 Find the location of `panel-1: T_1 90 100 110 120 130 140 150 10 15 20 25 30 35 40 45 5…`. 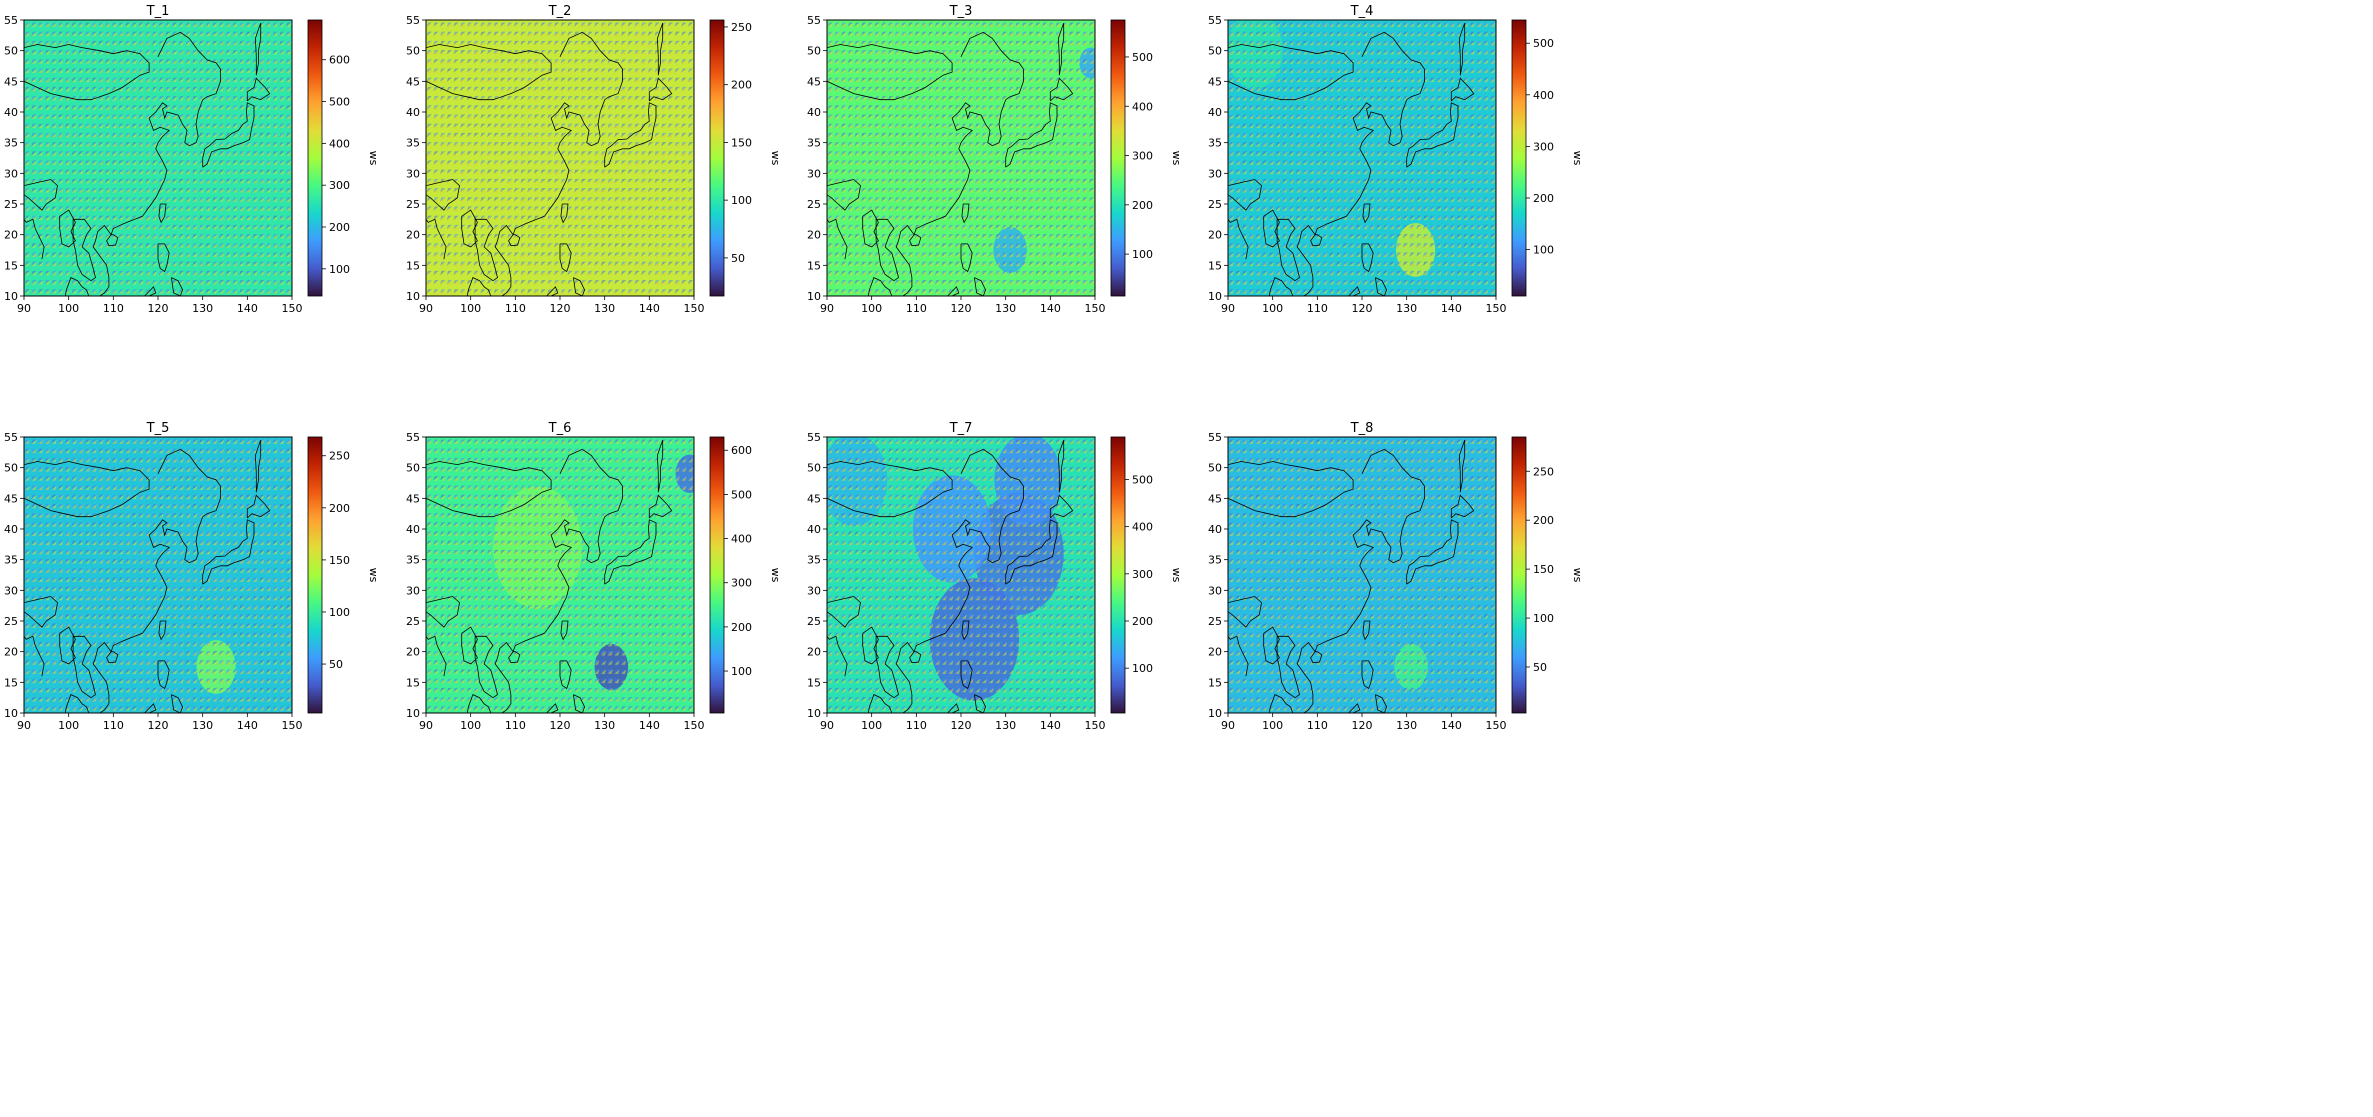

panel-1: T_1 90 100 110 120 130 140 150 10 15 20 25 30 35 40 45 5… is located at coordinates (192, 159).